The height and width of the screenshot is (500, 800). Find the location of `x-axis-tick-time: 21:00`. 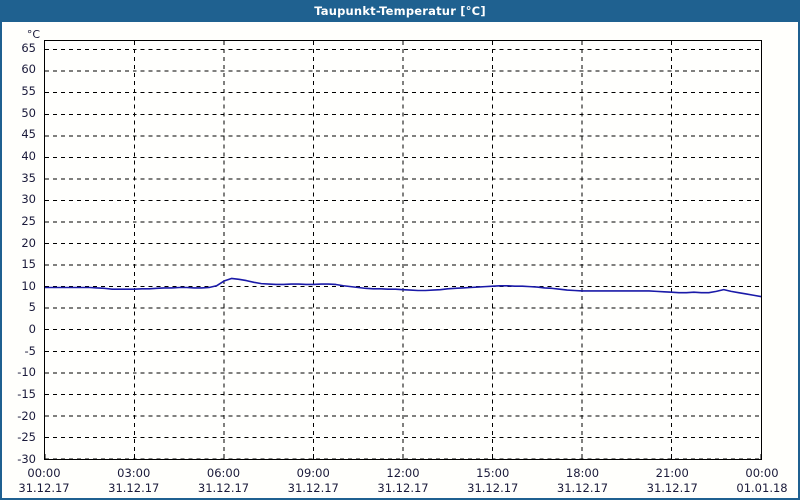

x-axis-tick-time: 21:00 is located at coordinates (672, 473).